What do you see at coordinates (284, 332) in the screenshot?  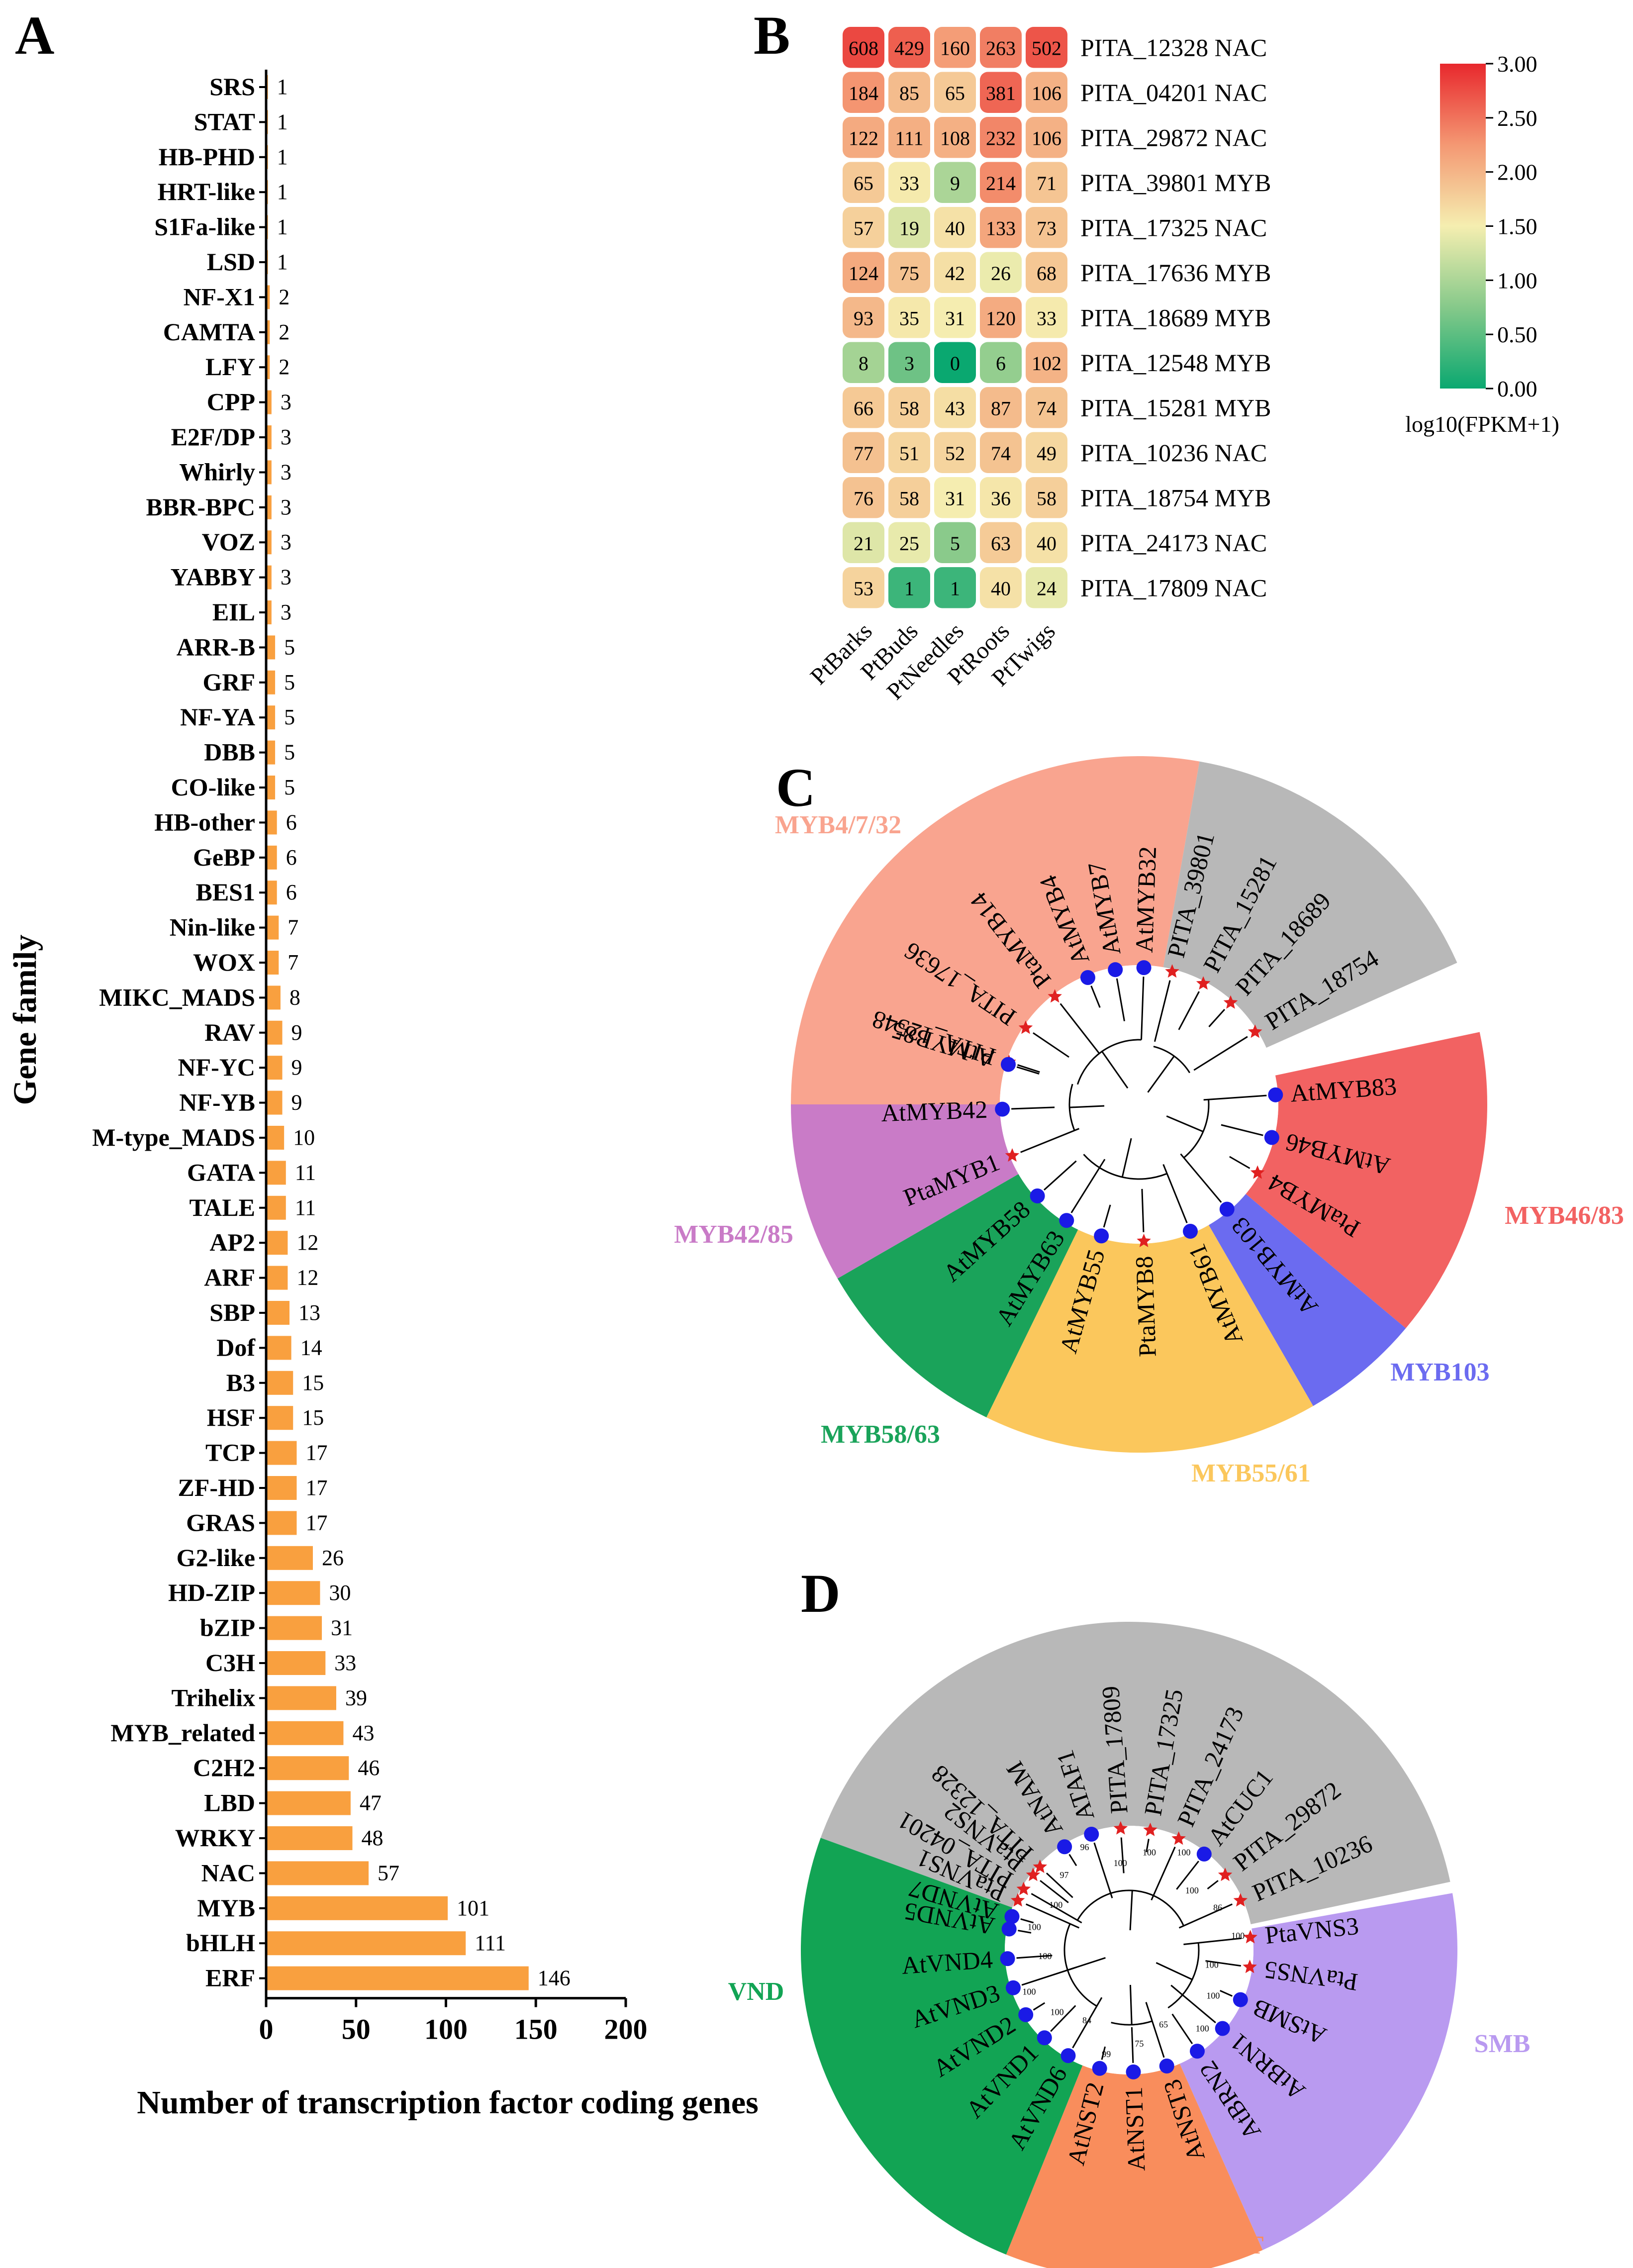 I see `data-label: 2` at bounding box center [284, 332].